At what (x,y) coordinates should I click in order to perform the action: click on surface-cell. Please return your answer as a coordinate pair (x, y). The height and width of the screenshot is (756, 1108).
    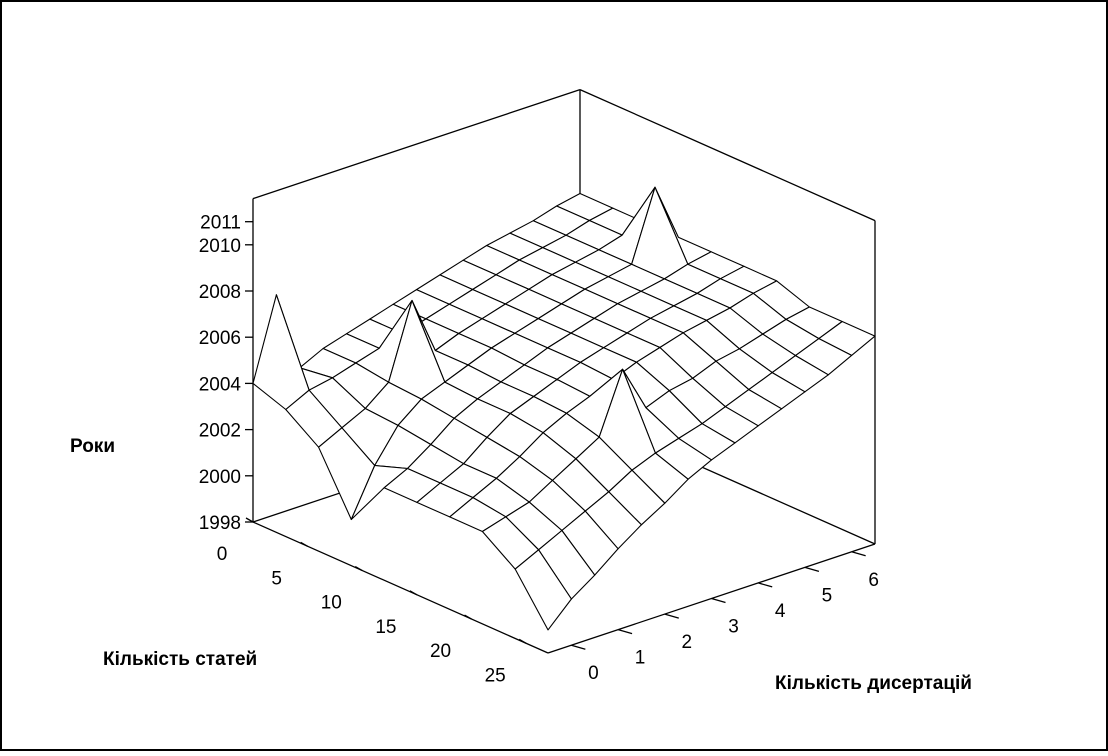
    Looking at the image, I should click on (543, 590).